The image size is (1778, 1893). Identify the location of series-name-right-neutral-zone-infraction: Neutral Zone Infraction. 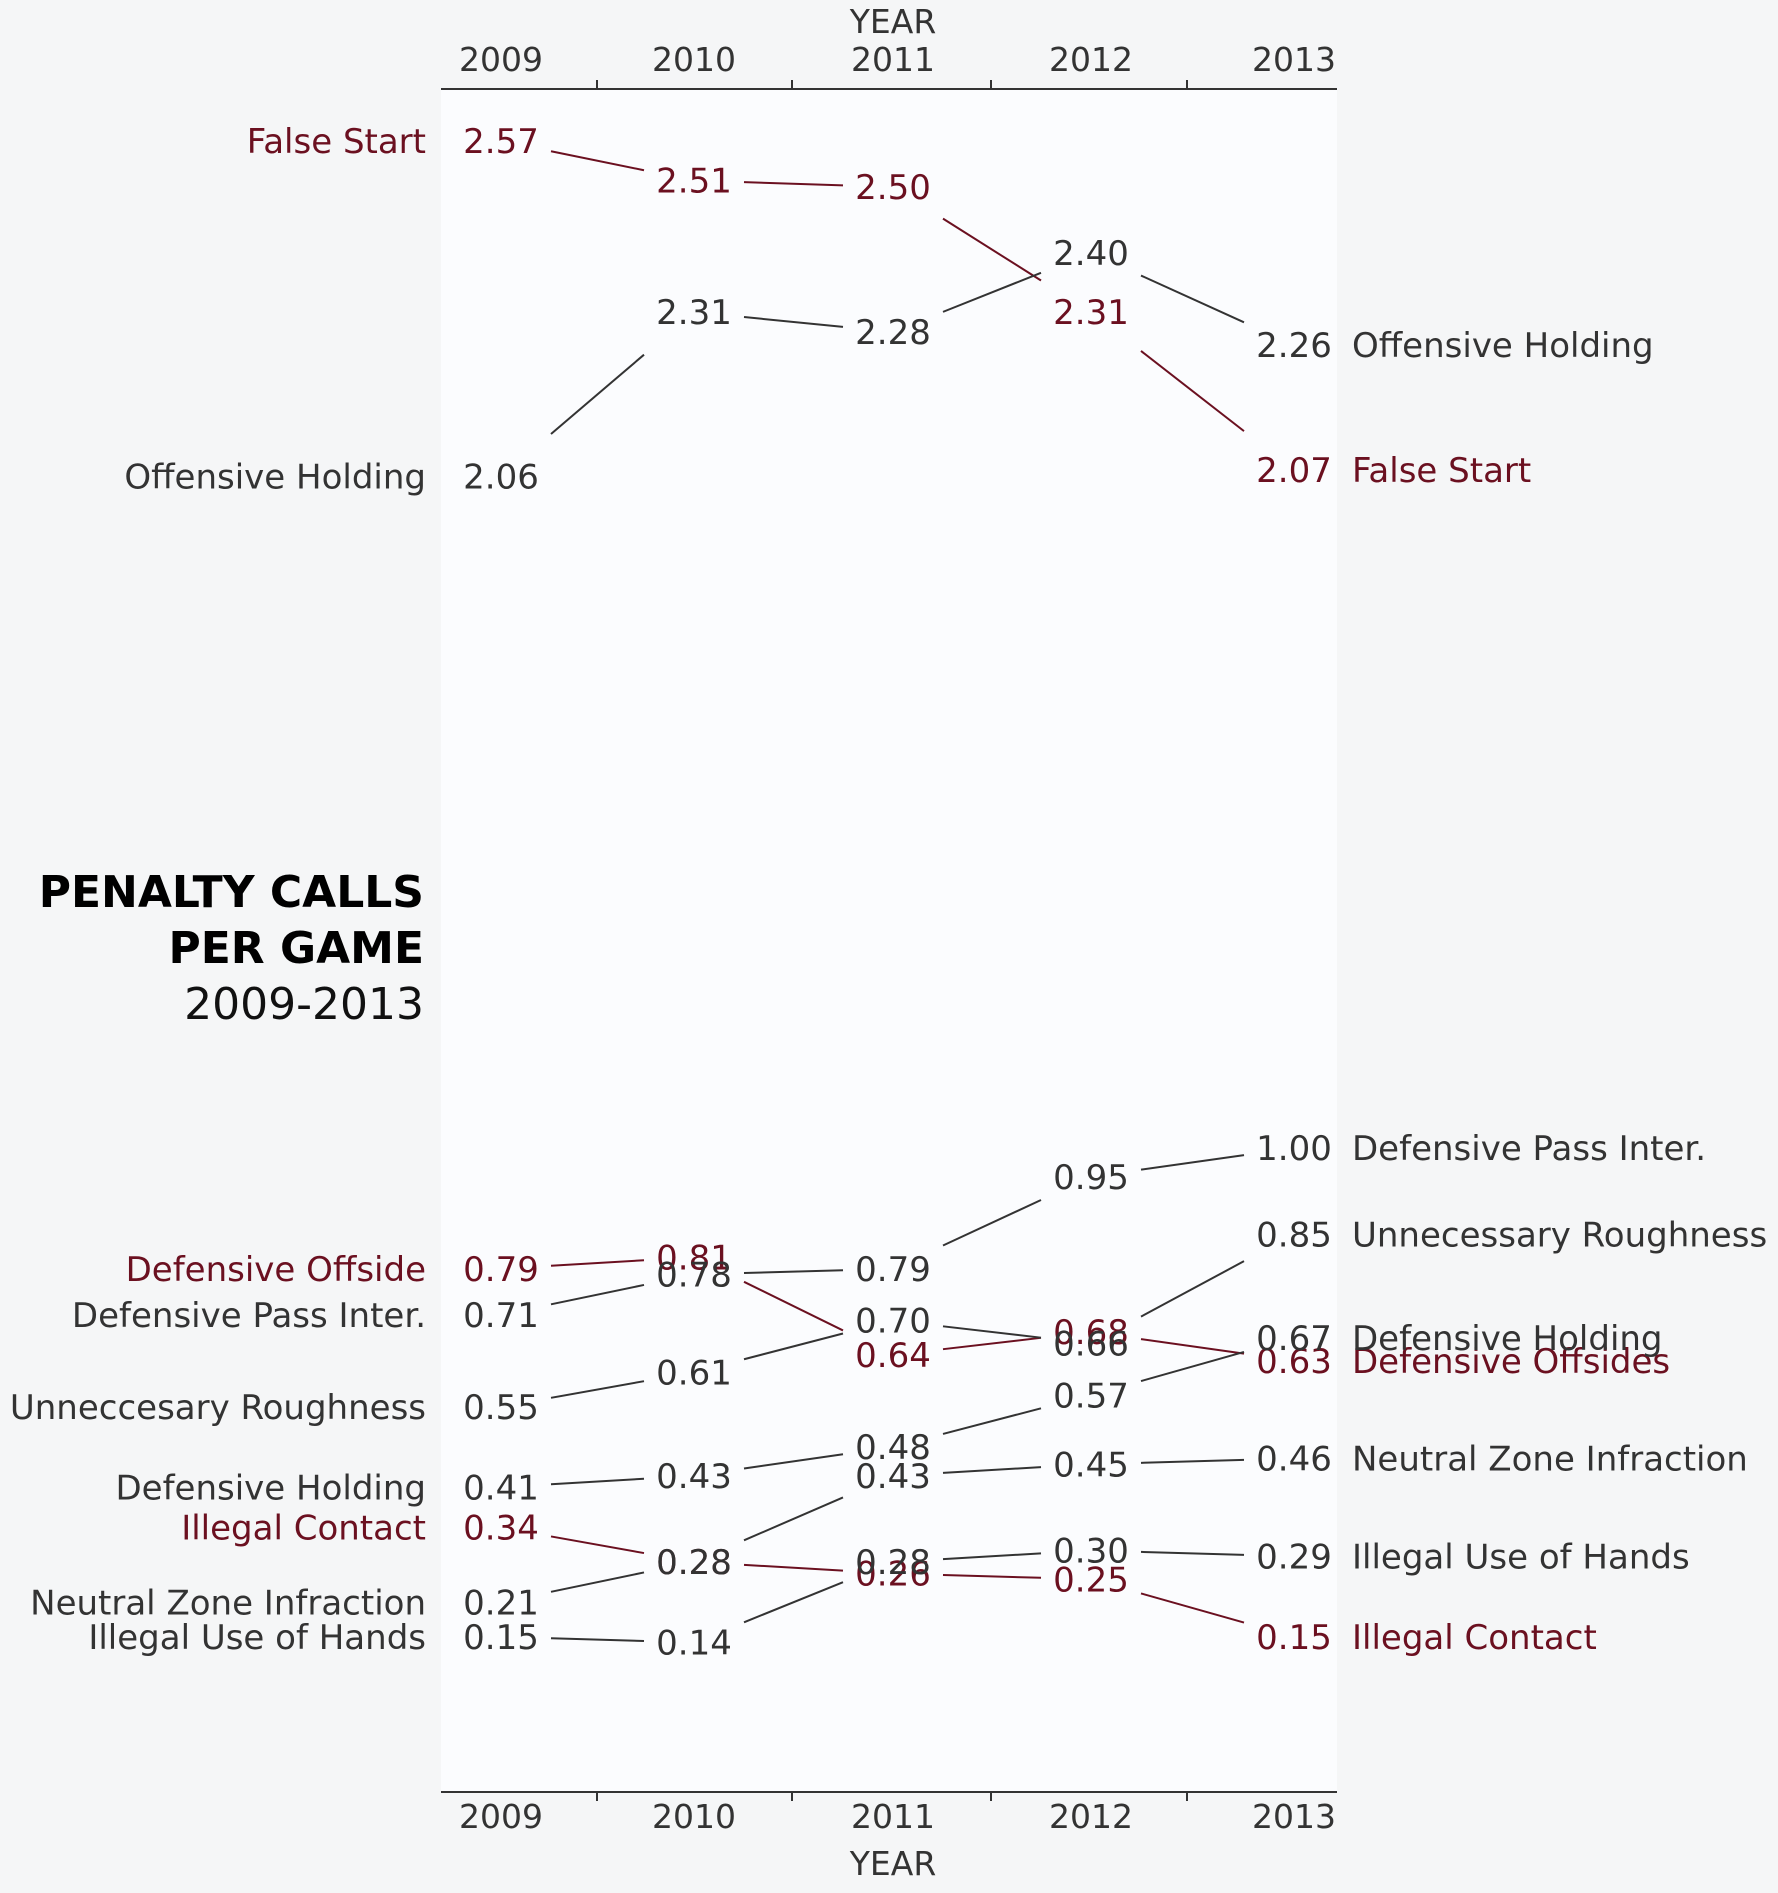
(1550, 1460).